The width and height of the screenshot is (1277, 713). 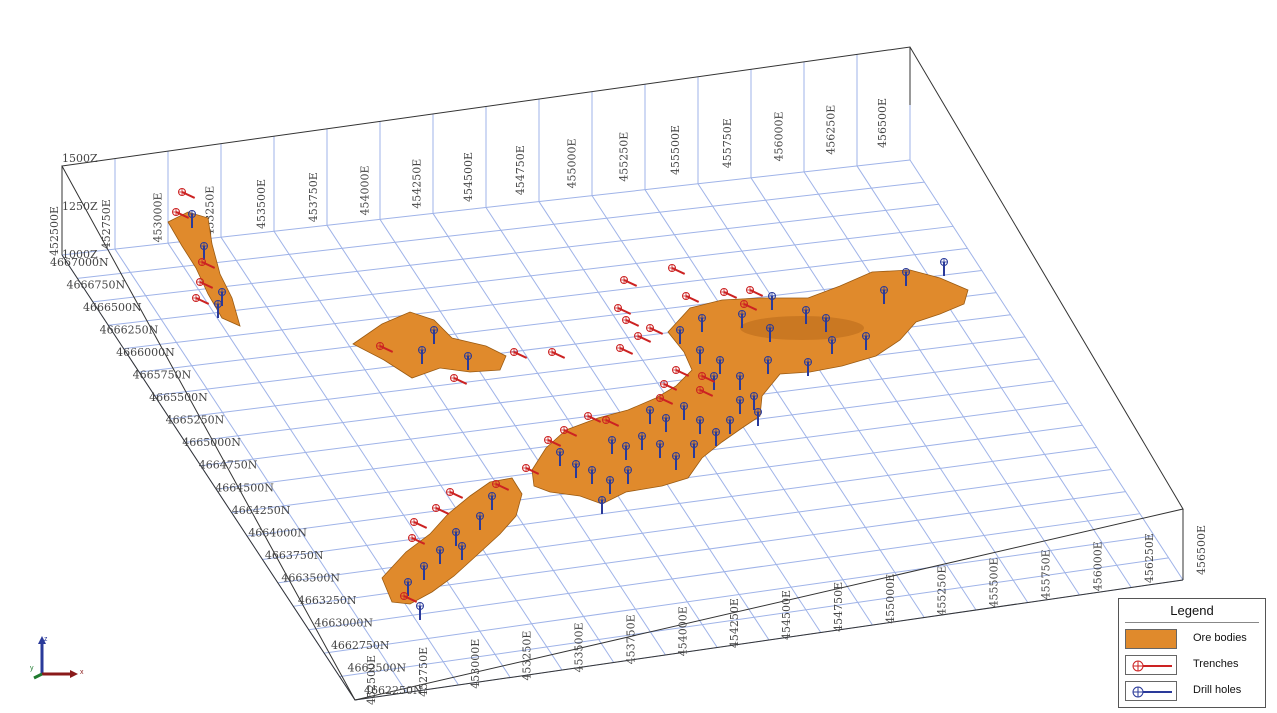 I want to click on east-label-top: 454250E, so click(x=416, y=184).